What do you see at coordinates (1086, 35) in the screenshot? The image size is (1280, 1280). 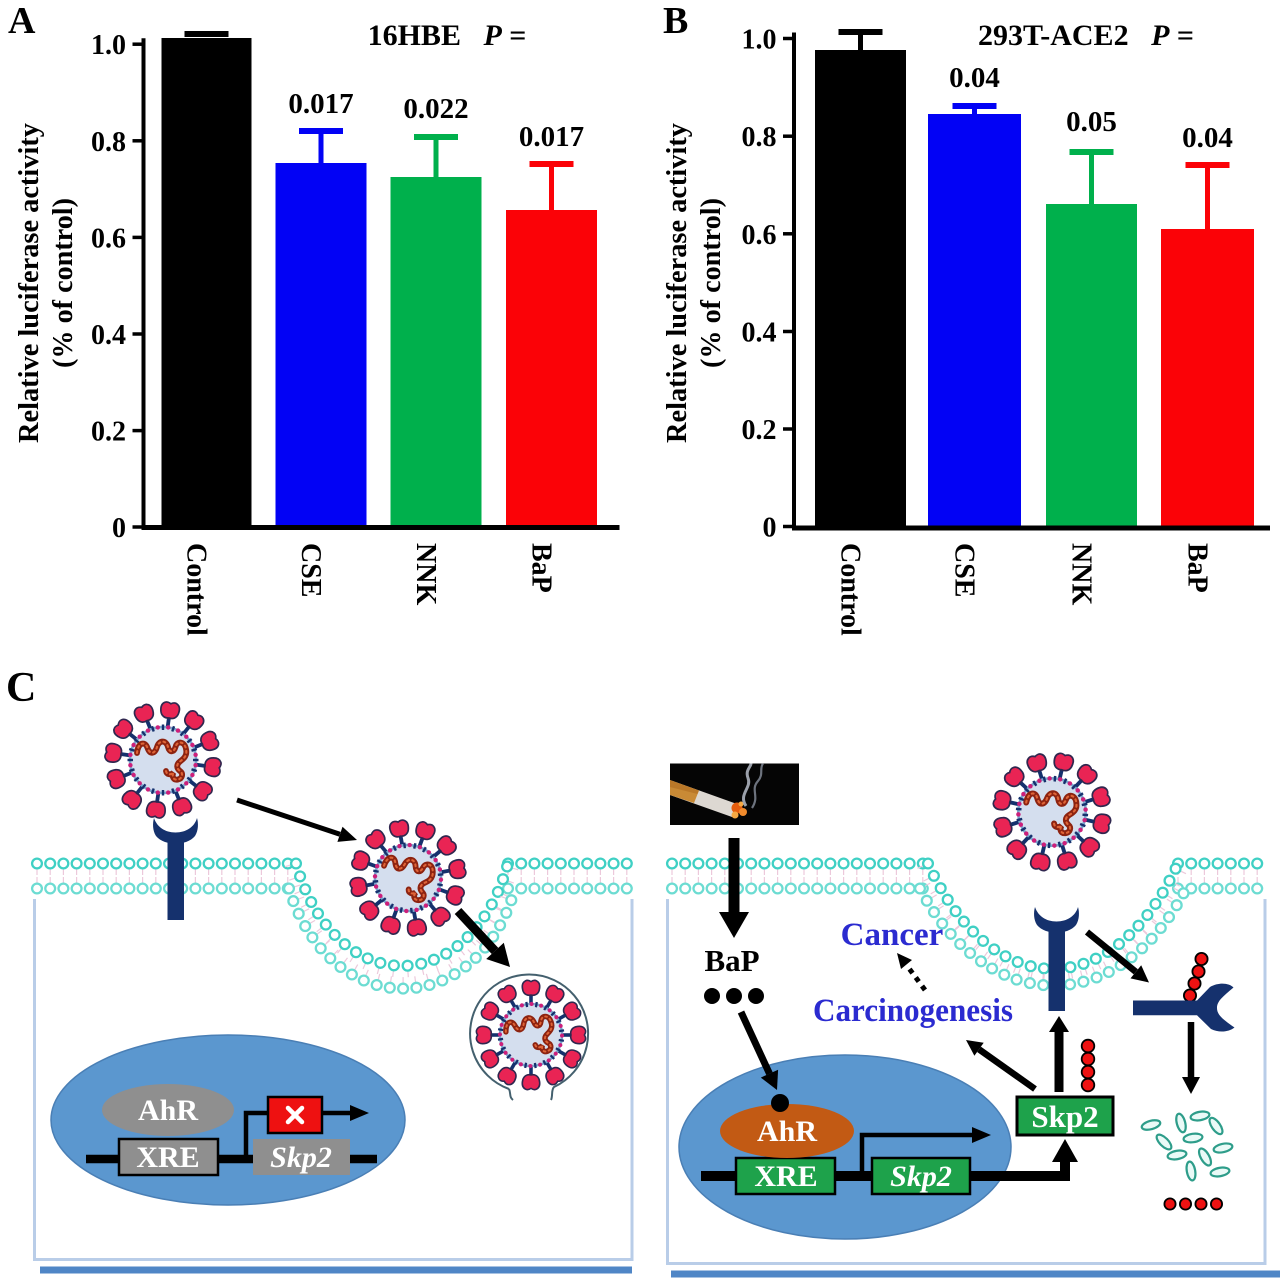 I see `svg-text: 293T-ACE2 P =` at bounding box center [1086, 35].